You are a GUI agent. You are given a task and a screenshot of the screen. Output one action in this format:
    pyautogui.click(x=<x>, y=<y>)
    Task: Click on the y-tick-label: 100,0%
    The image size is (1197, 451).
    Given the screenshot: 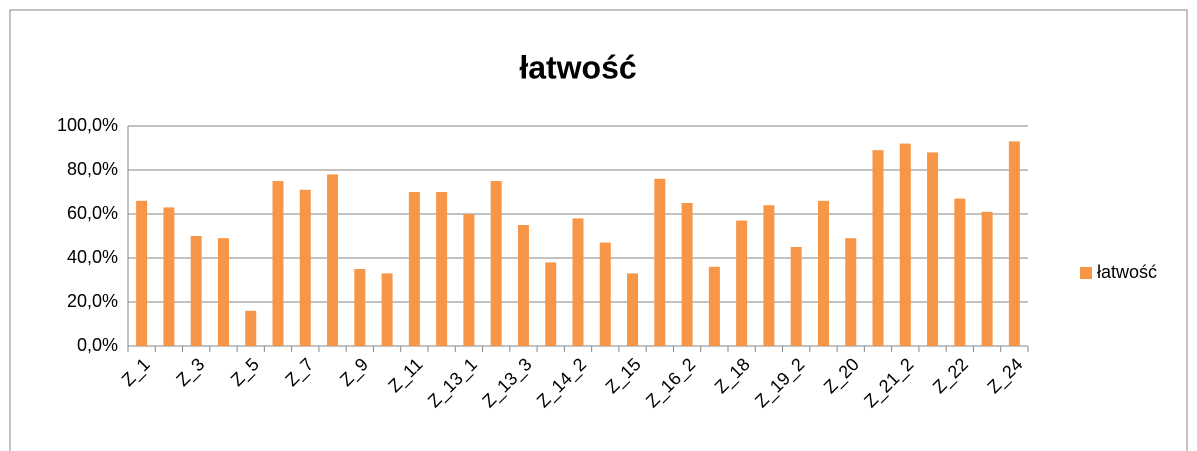 What is the action you would take?
    pyautogui.click(x=87, y=125)
    